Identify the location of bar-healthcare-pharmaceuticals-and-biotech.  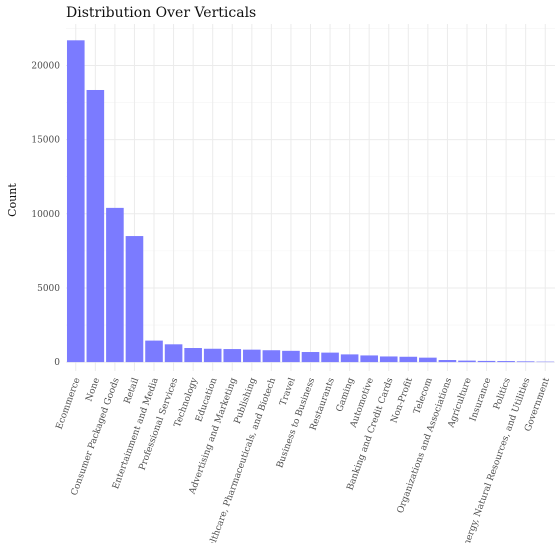
(271, 356).